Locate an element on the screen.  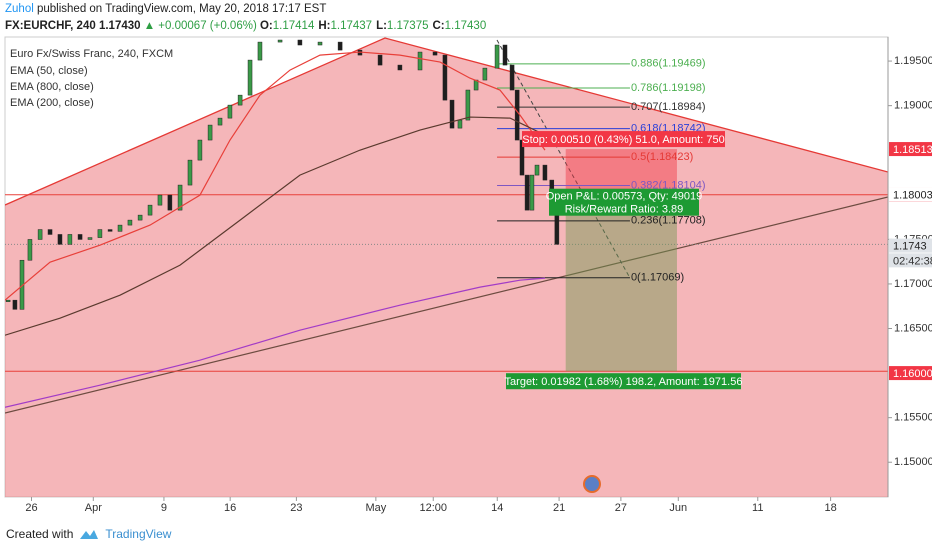
author: Zuhol is located at coordinates (19, 9).